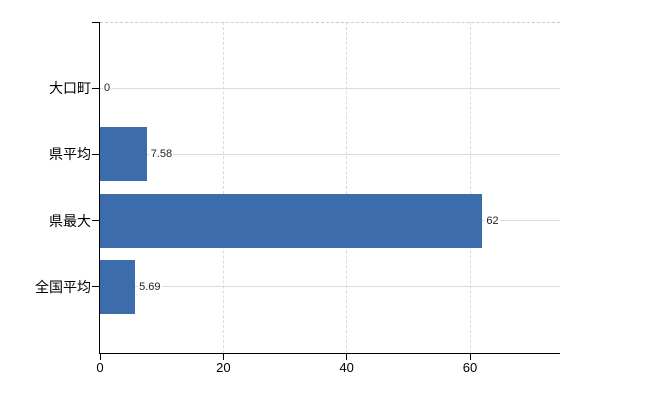  I want to click on value-label: 5.69, so click(150, 286).